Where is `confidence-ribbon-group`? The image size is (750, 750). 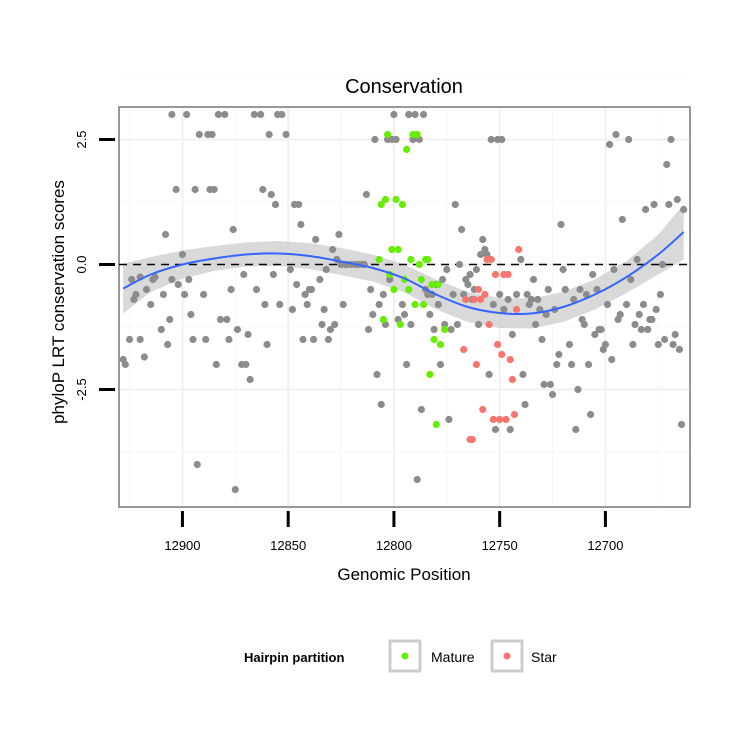
confidence-ribbon-group is located at coordinates (403, 266).